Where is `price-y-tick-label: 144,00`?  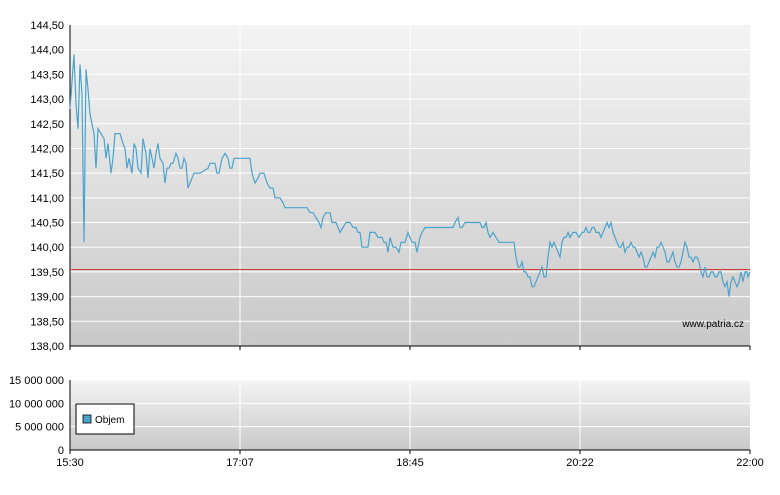
price-y-tick-label: 144,00 is located at coordinates (47, 51).